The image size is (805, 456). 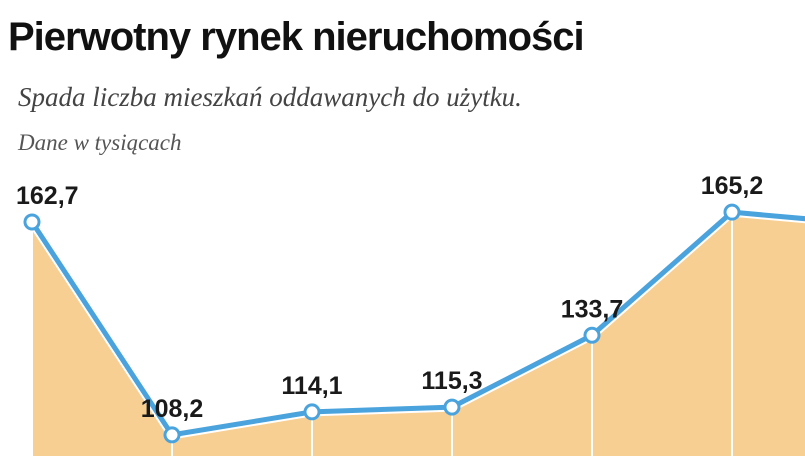 What do you see at coordinates (311, 386) in the screenshot?
I see `value-label: 114,1` at bounding box center [311, 386].